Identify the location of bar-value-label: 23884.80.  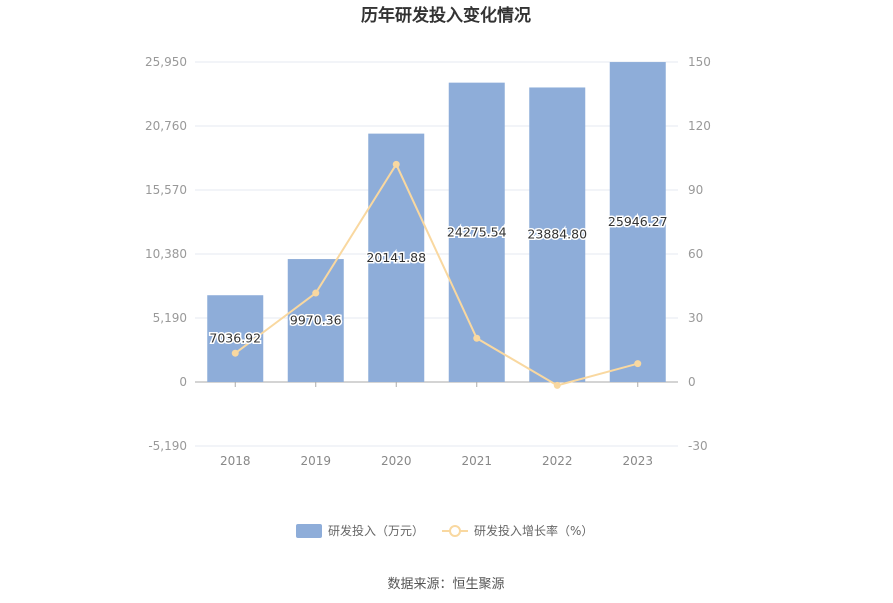
(557, 234).